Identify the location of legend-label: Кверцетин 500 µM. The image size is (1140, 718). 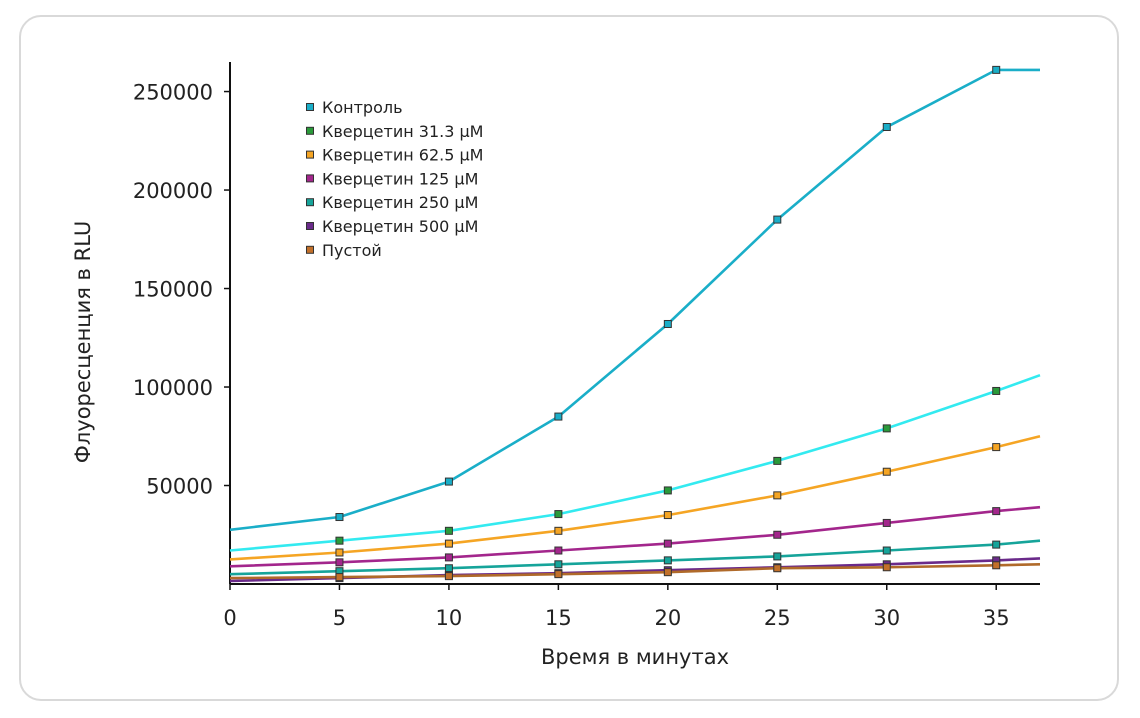
(400, 226).